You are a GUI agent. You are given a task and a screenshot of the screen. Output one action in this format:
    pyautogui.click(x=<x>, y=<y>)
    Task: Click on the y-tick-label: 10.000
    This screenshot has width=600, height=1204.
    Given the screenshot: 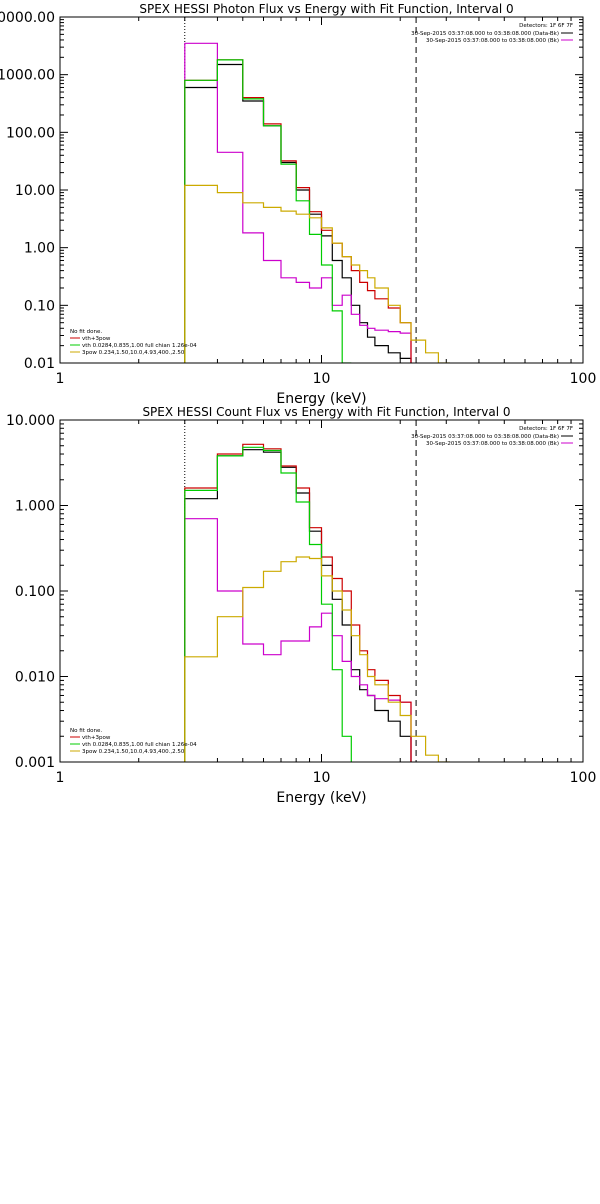 What is the action you would take?
    pyautogui.click(x=30, y=421)
    